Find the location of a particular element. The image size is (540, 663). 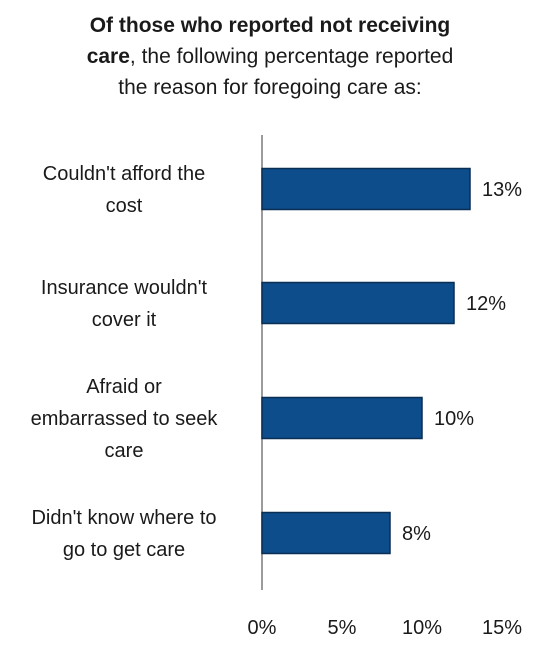

title-line-2-rest: , the following percentage reported is located at coordinates (291, 56).